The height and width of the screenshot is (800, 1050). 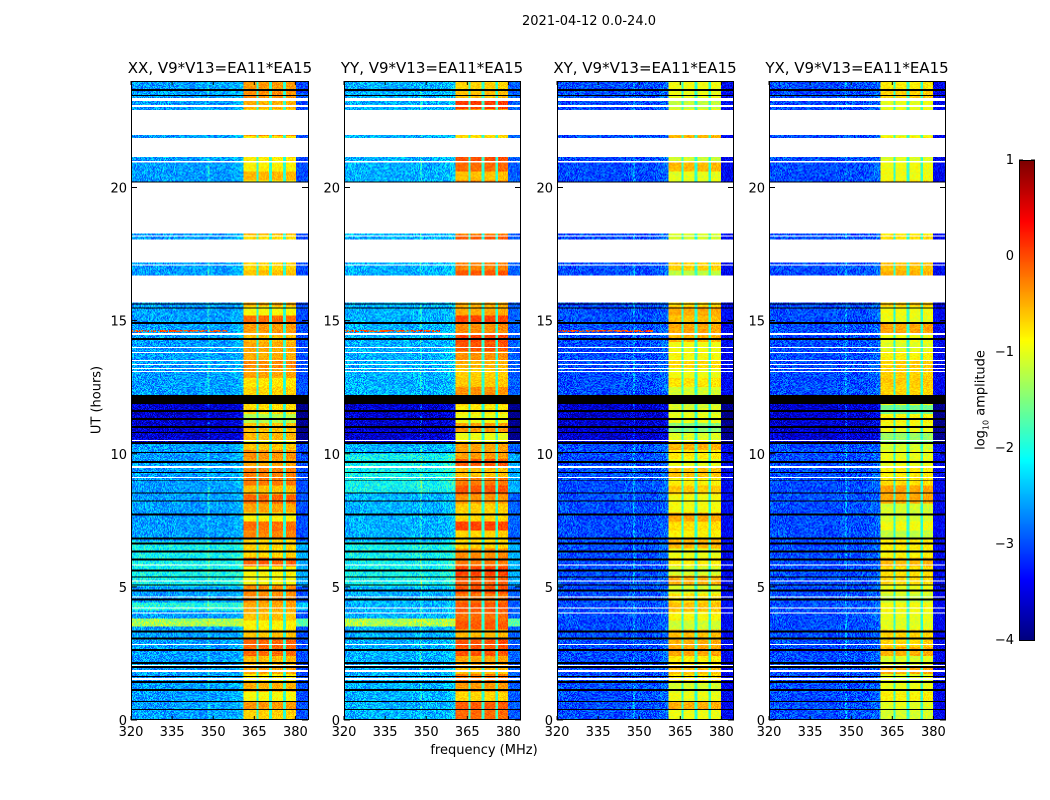 I want to click on colorbar-tick-label: −2, so click(x=1004, y=448).